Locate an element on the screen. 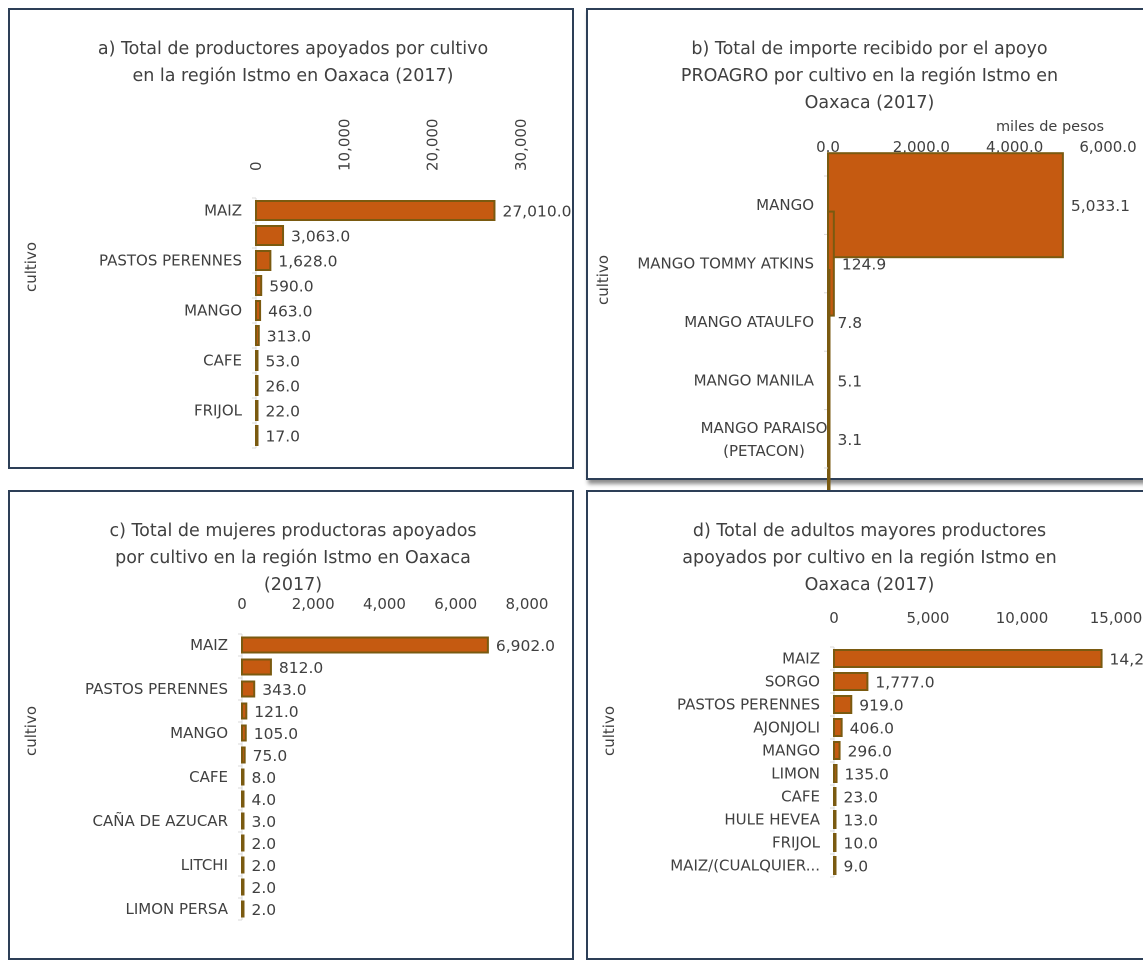  category-label: MANGO PARAISO (PETACON) is located at coordinates (764, 439).